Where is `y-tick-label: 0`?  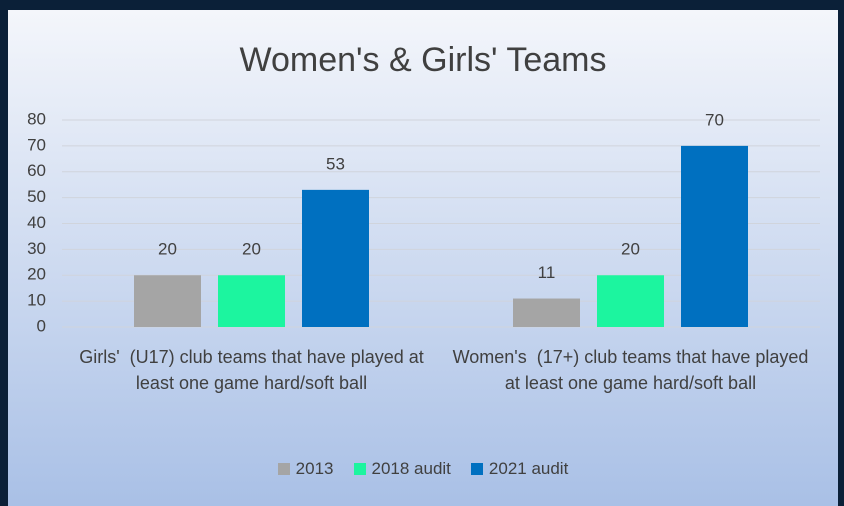
y-tick-label: 0 is located at coordinates (41, 325).